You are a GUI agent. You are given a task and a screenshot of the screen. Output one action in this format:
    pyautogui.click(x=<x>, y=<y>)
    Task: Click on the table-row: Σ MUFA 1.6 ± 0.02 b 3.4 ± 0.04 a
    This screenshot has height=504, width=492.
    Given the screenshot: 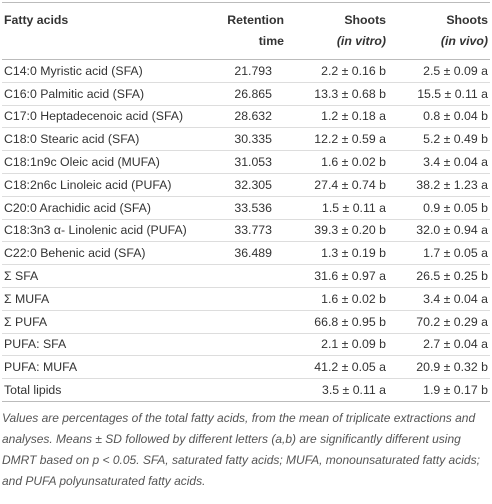 What is the action you would take?
    pyautogui.click(x=246, y=299)
    